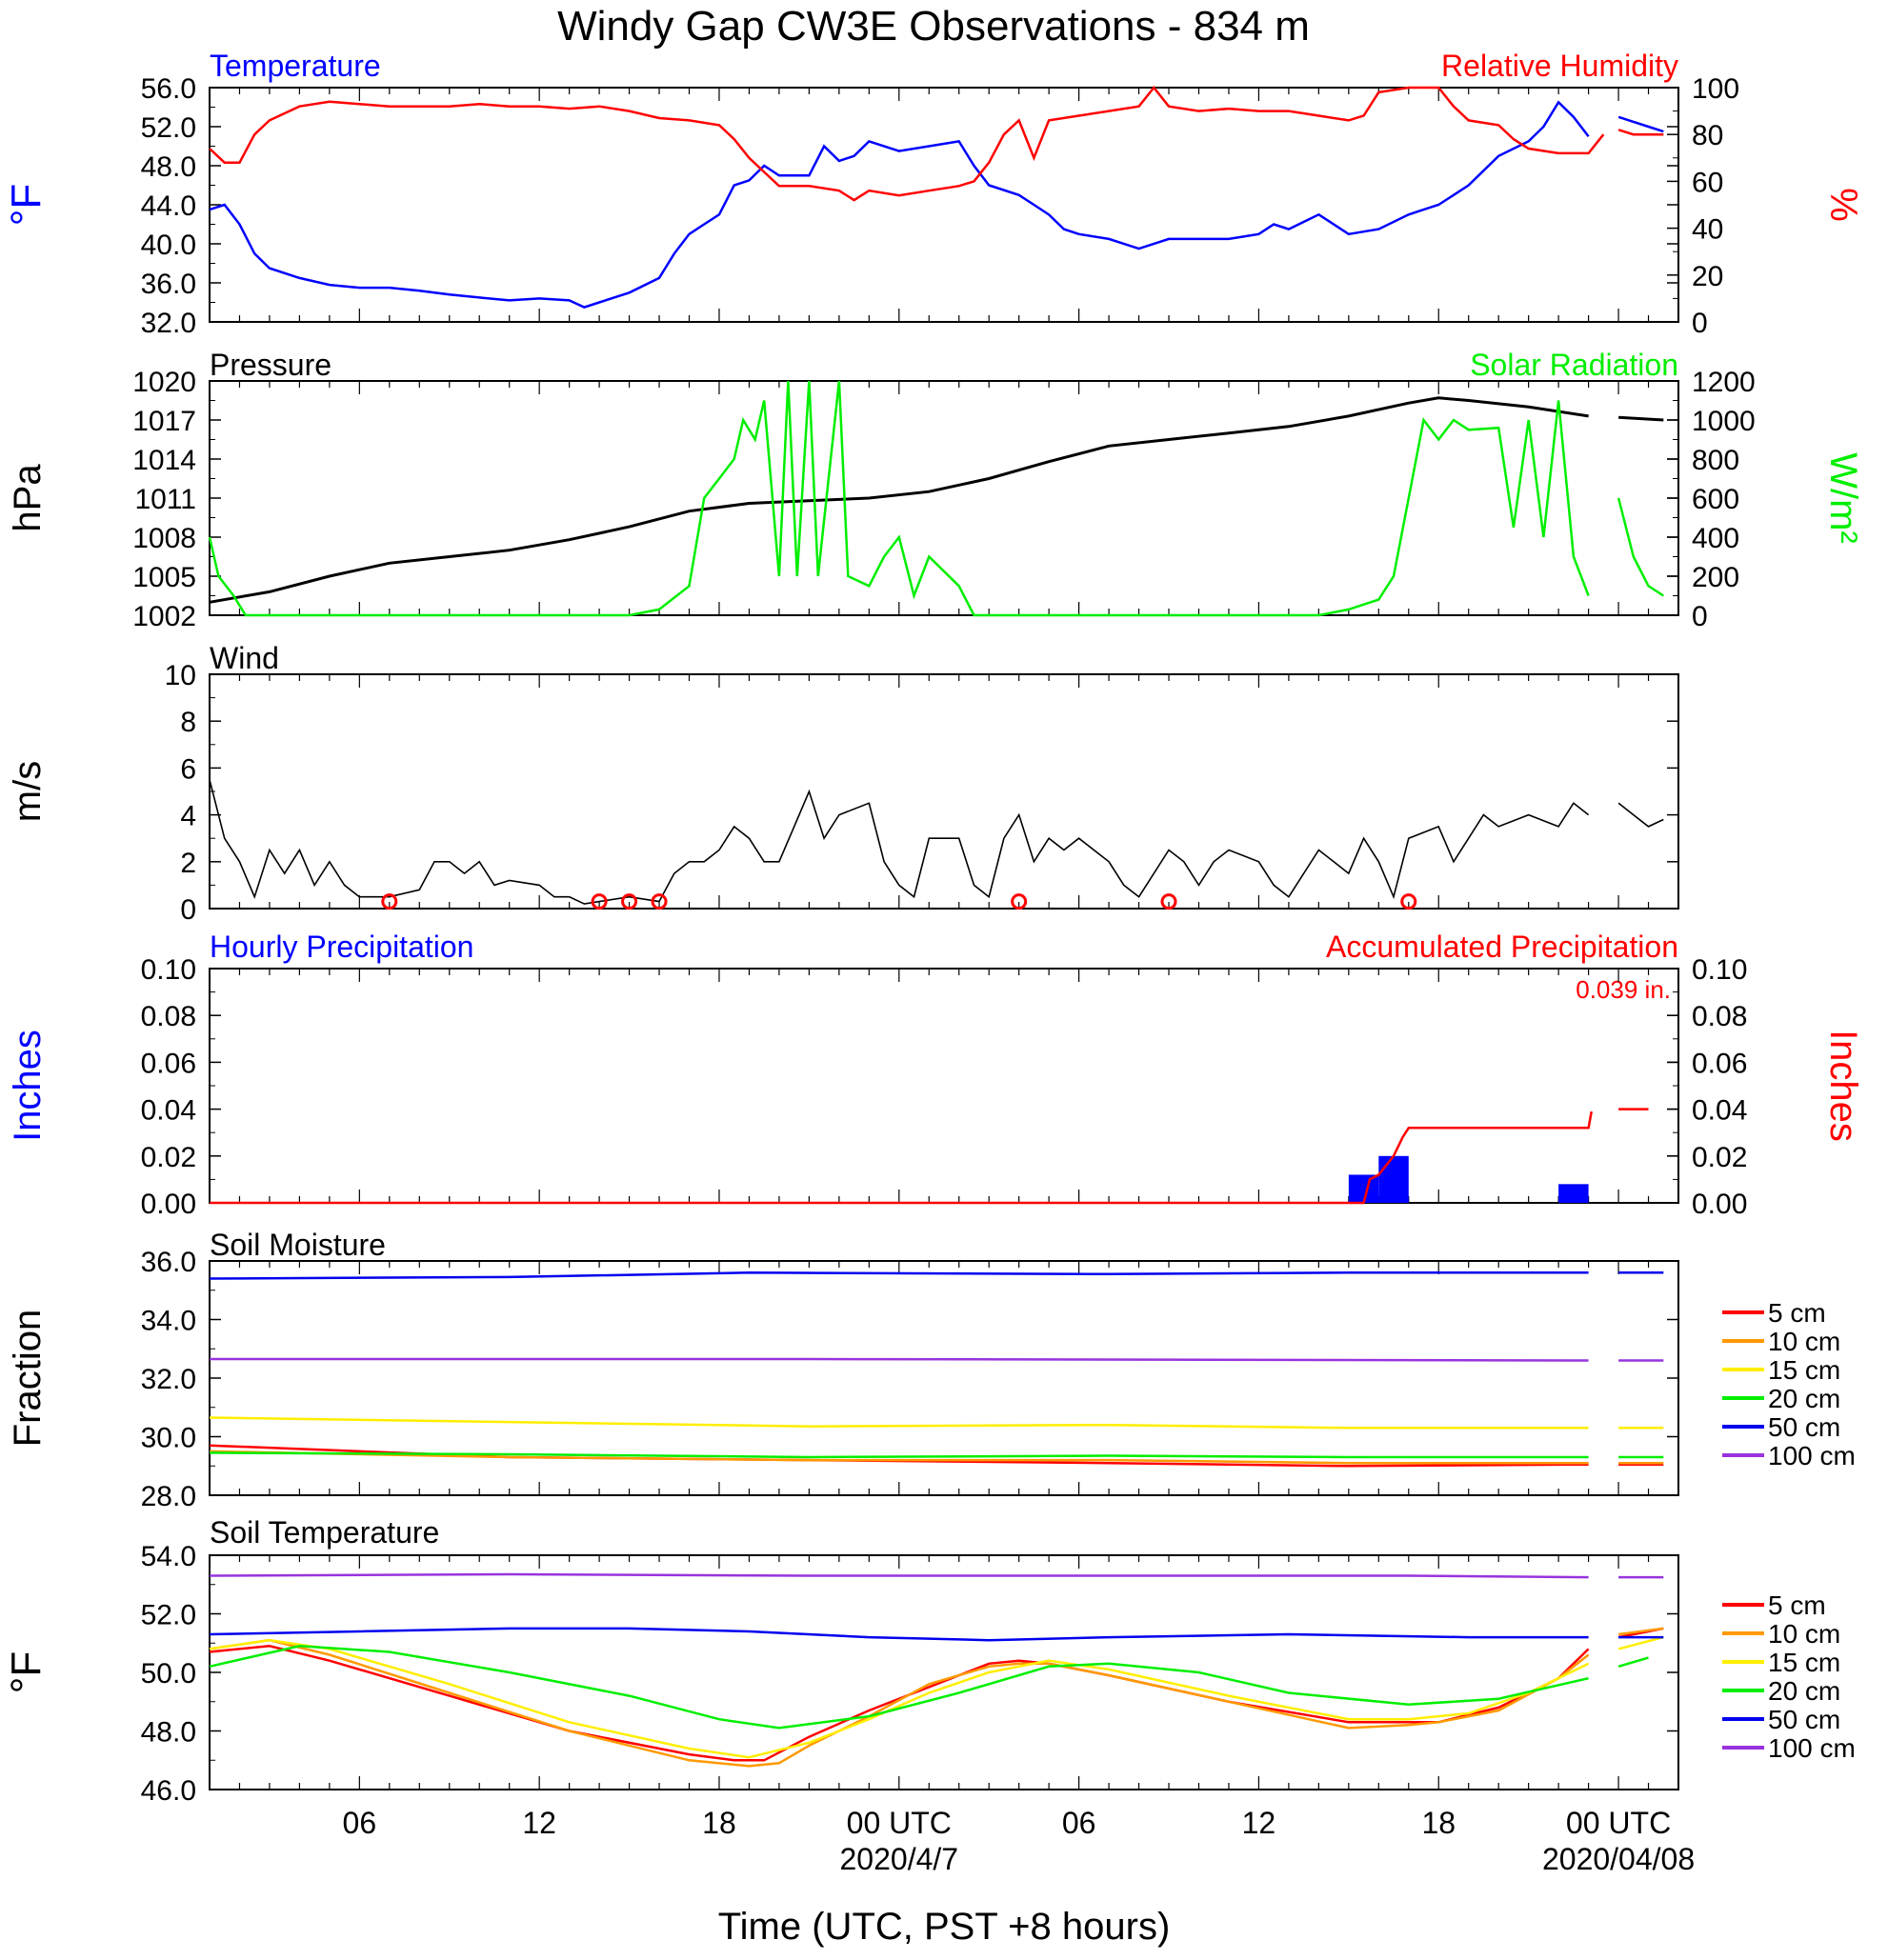 The height and width of the screenshot is (1960, 1888). I want to click on y-tick-label: 8, so click(188, 722).